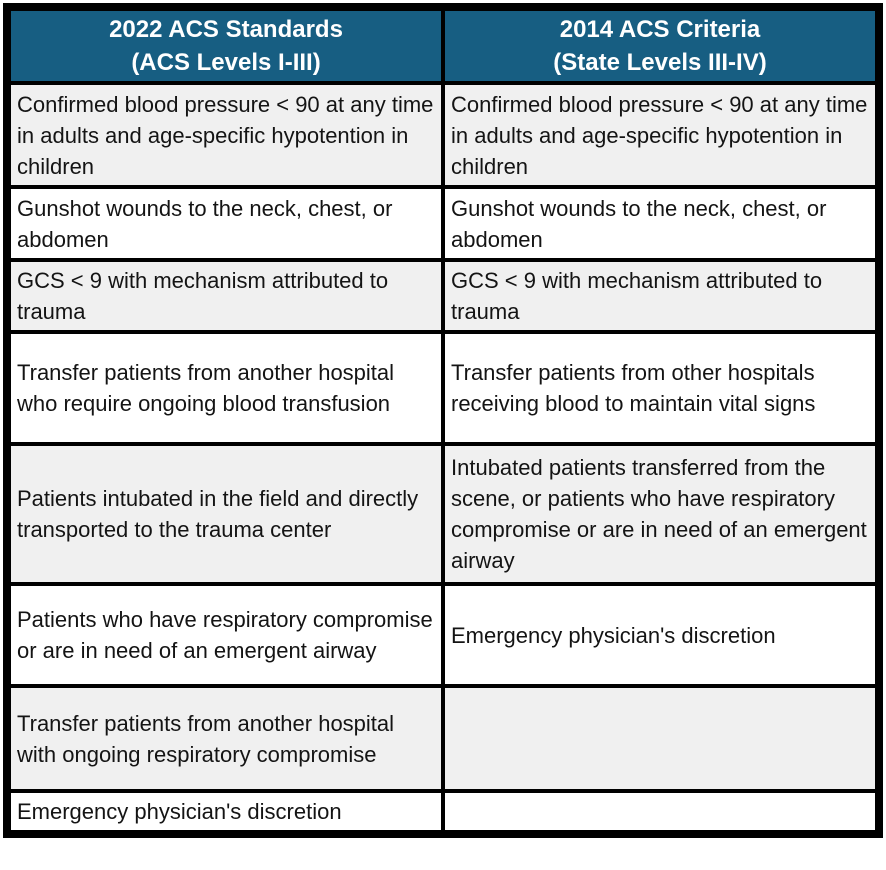 Image resolution: width=886 pixels, height=870 pixels. What do you see at coordinates (226, 62) in the screenshot?
I see `header-col1-line2: (ACS Levels I-III)` at bounding box center [226, 62].